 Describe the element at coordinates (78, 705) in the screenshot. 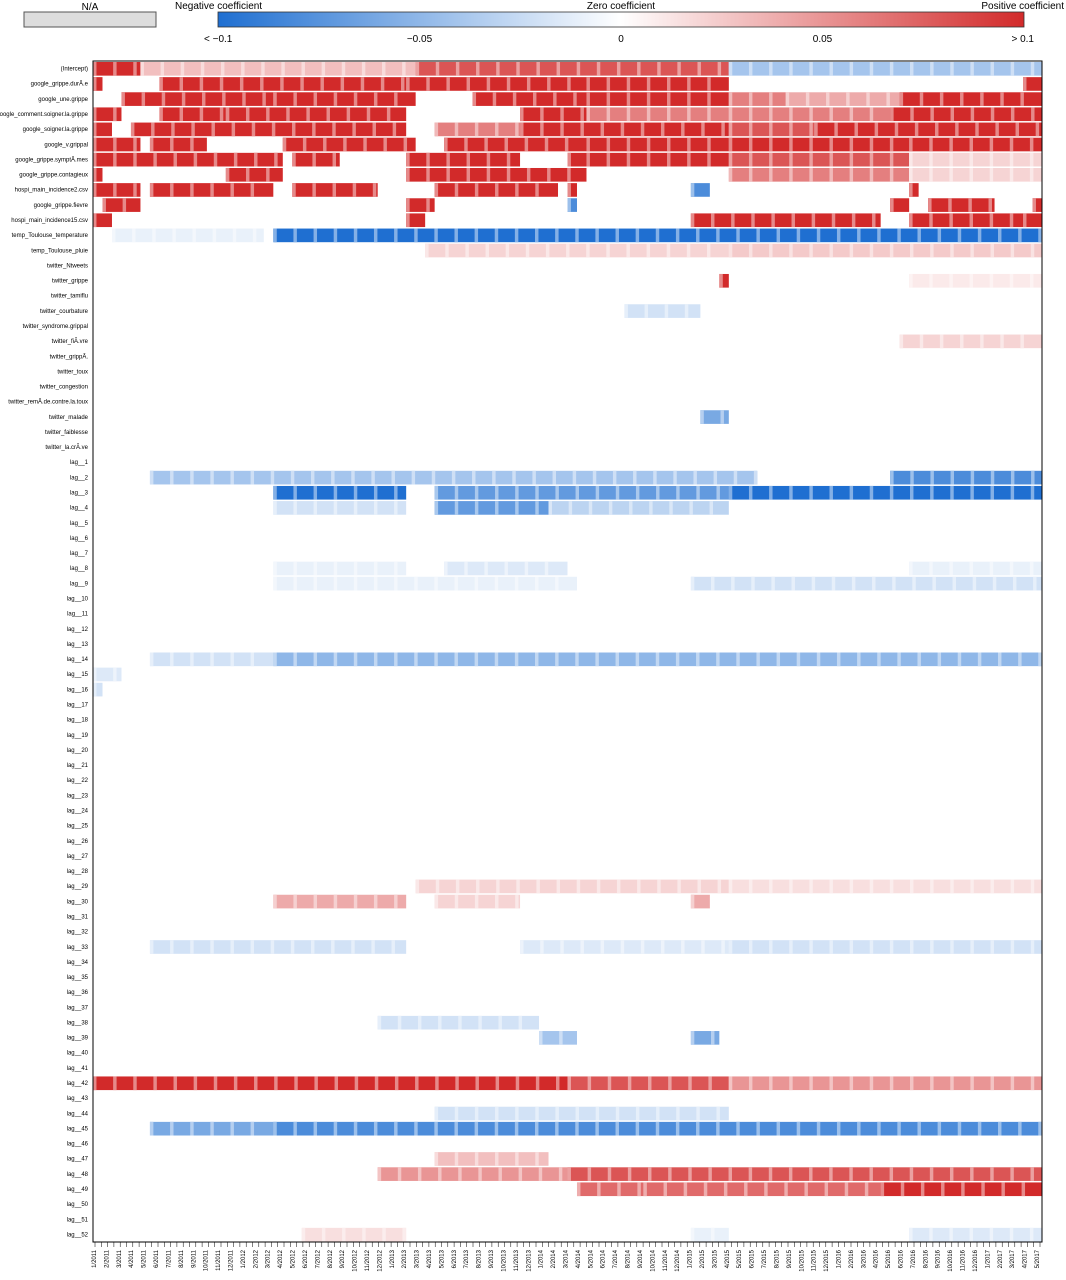

I see `row-label: lag__17` at that location.